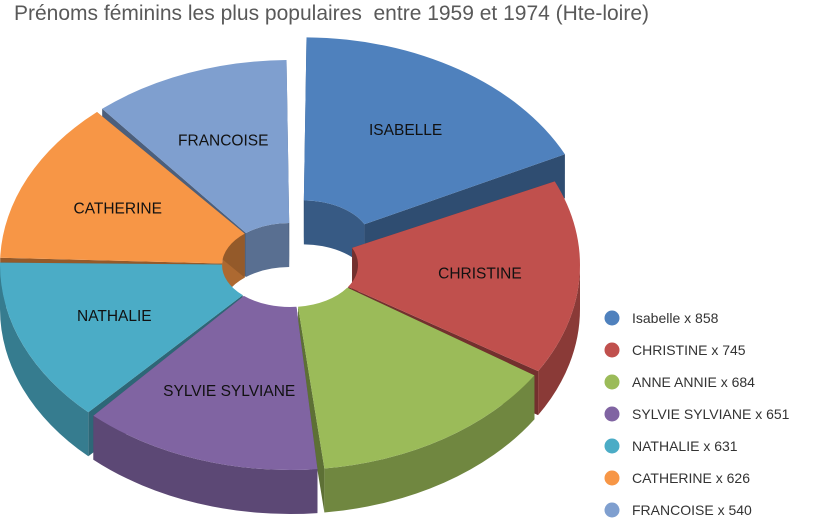 The image size is (820, 531). Describe the element at coordinates (311, 409) in the screenshot. I see `slice-side-face` at that location.